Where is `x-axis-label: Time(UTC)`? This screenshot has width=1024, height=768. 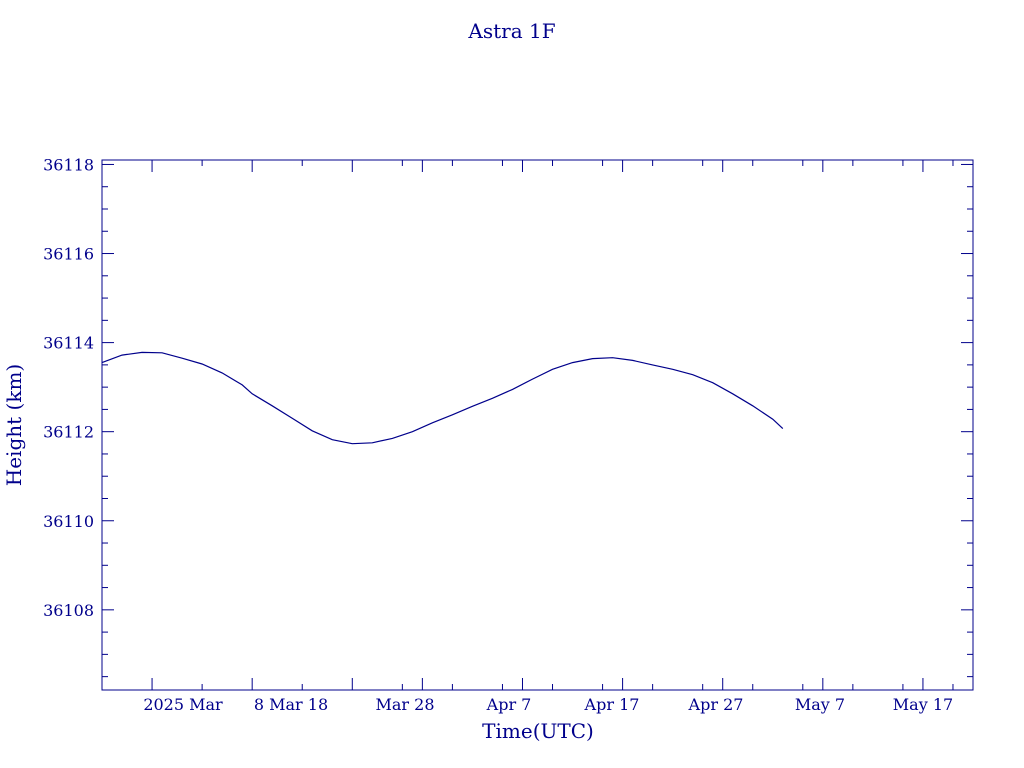
x-axis-label: Time(UTC) is located at coordinates (538, 731).